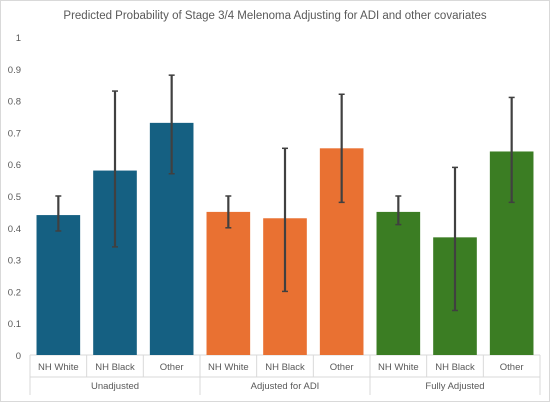  I want to click on group-label: Fully Adjusted, so click(454, 386).